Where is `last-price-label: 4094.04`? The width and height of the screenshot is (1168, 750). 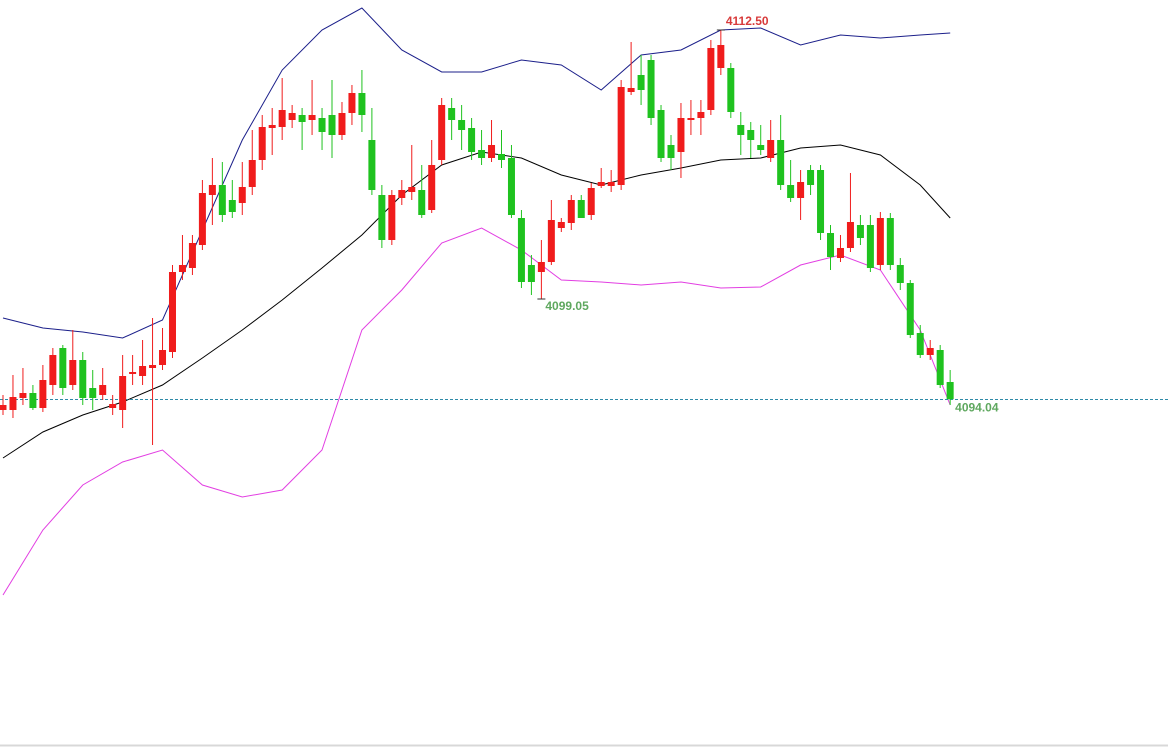
last-price-label: 4094.04 is located at coordinates (977, 407).